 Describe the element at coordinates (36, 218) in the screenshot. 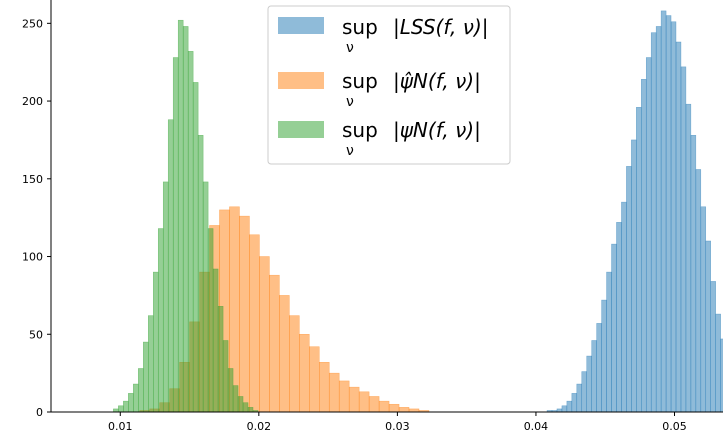

I see `y-ticks: 0 50 100 150 200 250` at that location.